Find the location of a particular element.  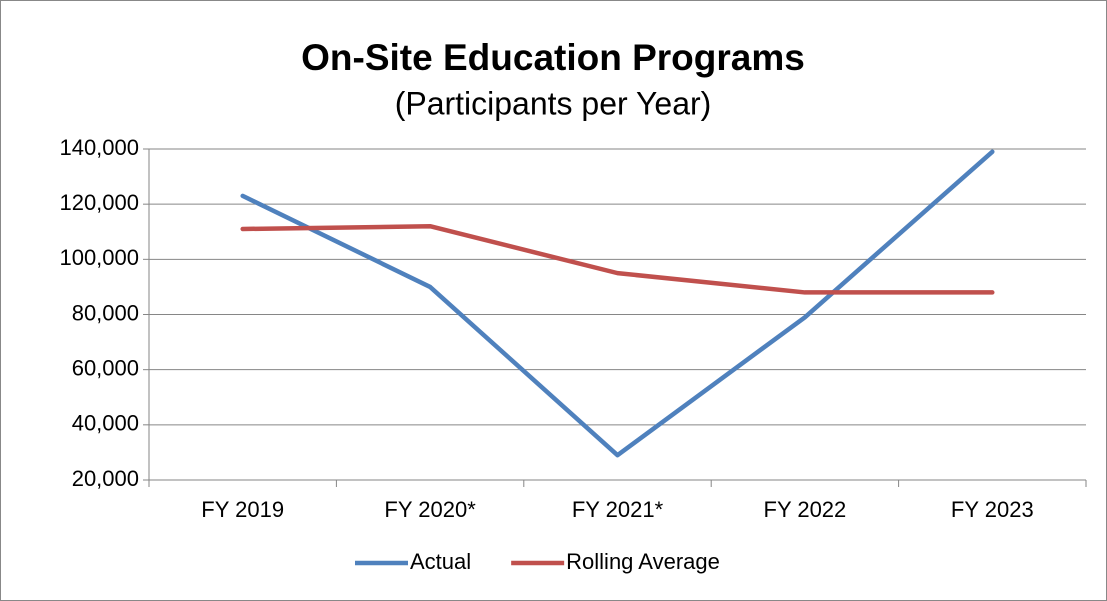

x-tick-label: FY 2020* is located at coordinates (430, 509).